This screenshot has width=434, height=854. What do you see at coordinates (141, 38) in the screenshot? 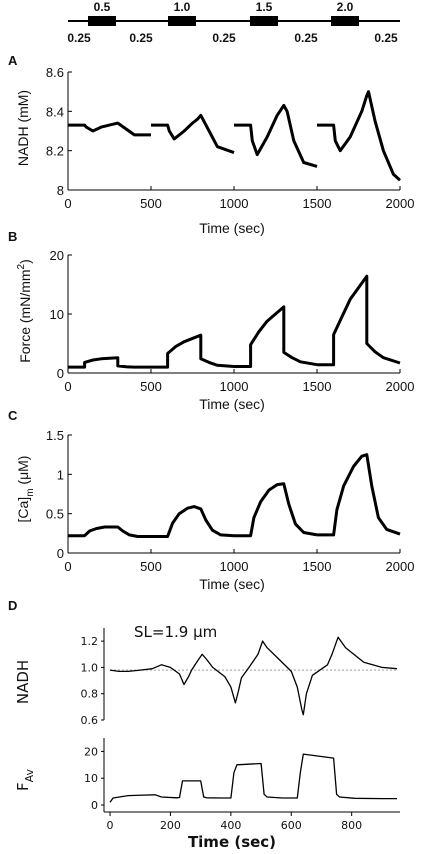
I see `rest-label-2: 0.25` at bounding box center [141, 38].